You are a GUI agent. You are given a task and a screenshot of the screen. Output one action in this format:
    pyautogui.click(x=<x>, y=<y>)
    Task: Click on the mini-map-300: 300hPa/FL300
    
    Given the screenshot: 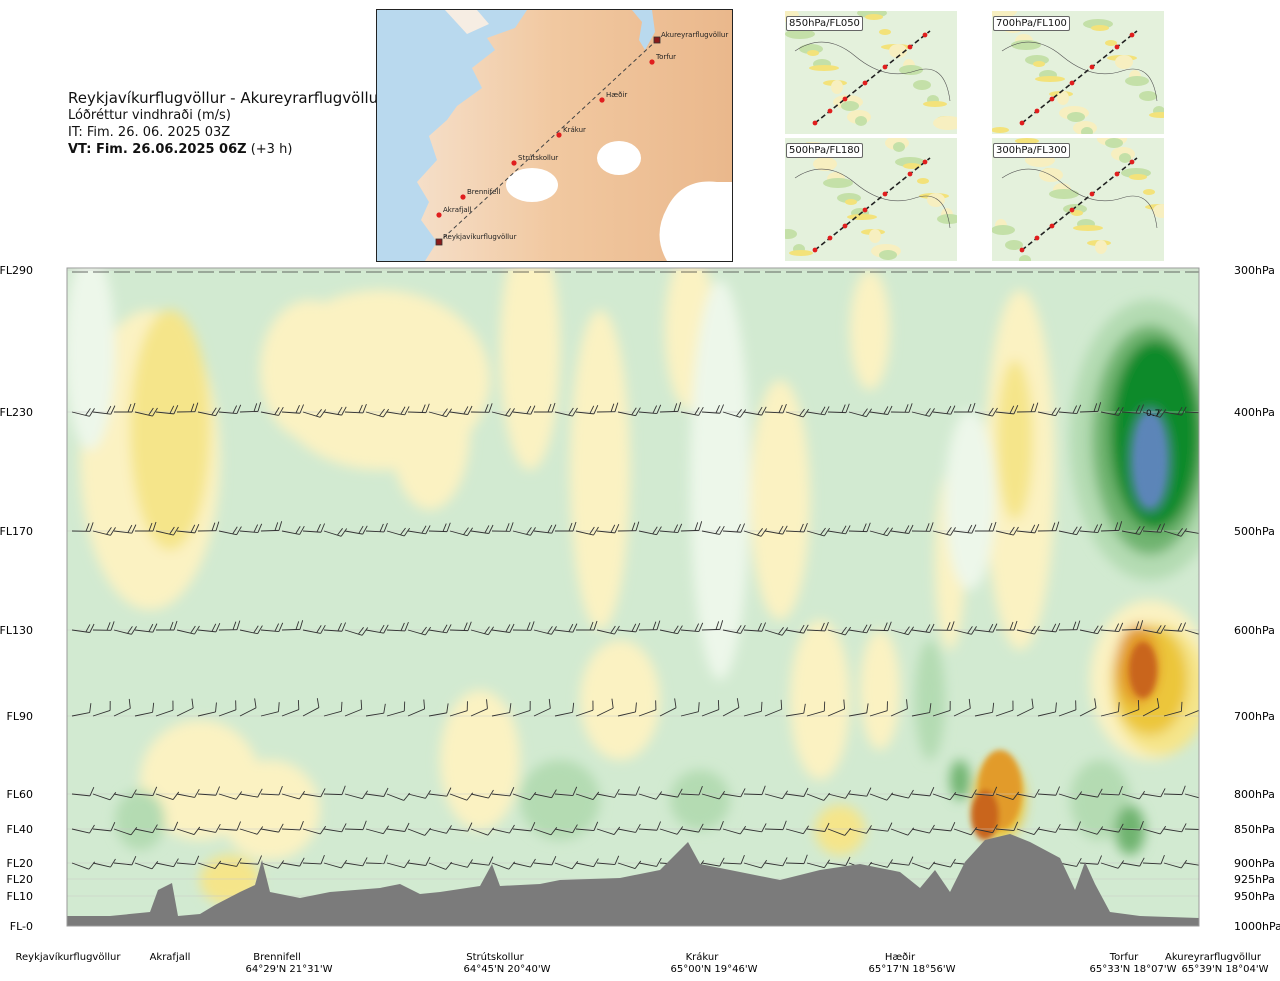 What is the action you would take?
    pyautogui.click(x=1078, y=199)
    